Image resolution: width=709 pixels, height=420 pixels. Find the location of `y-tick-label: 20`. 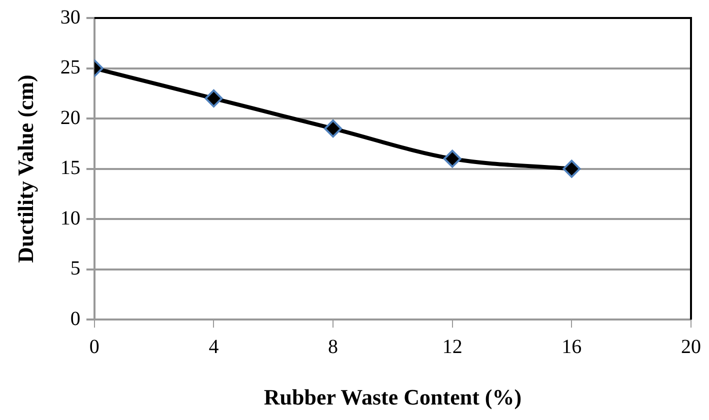

y-tick-label: 20 is located at coordinates (70, 117).